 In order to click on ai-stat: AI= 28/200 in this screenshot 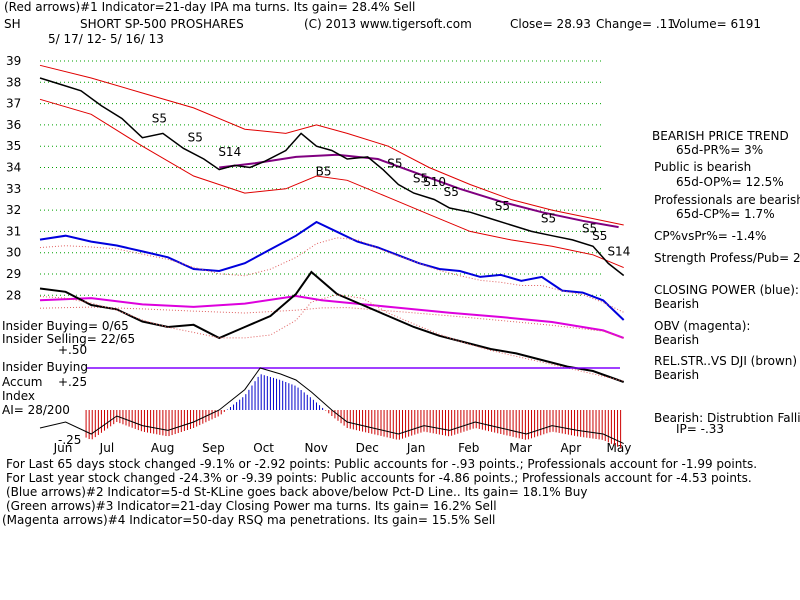, I will do `click(36, 410)`.